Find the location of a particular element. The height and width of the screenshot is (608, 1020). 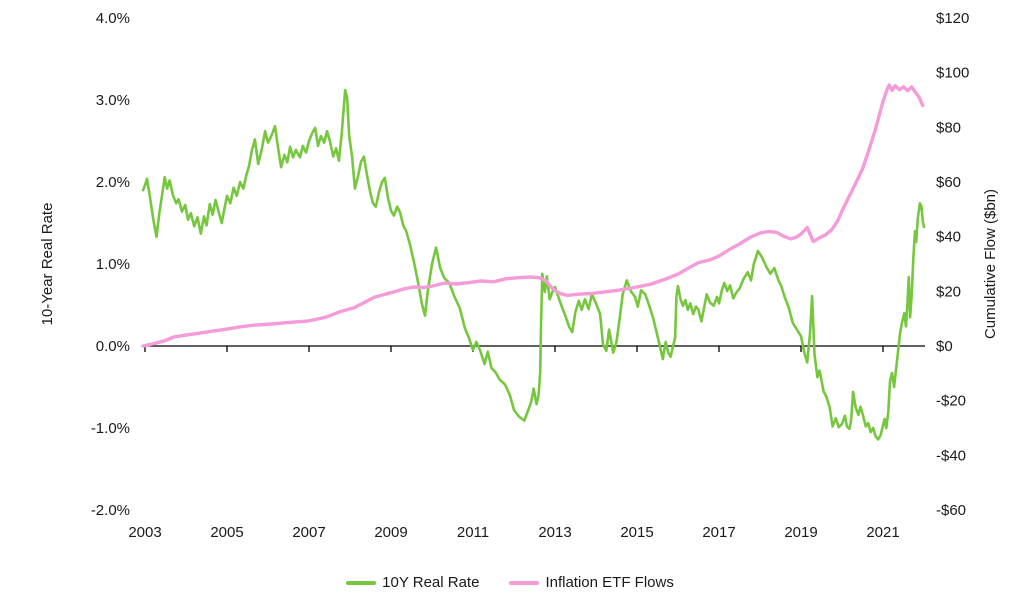

left-tick-label--2.0%: -2.0% is located at coordinates (110, 510).